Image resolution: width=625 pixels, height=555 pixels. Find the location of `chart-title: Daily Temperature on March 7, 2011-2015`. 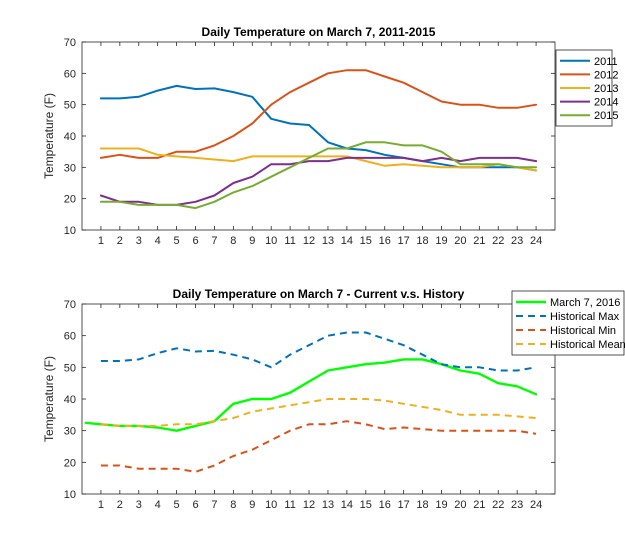

chart-title: Daily Temperature on March 7, 2011-2015 is located at coordinates (319, 32).